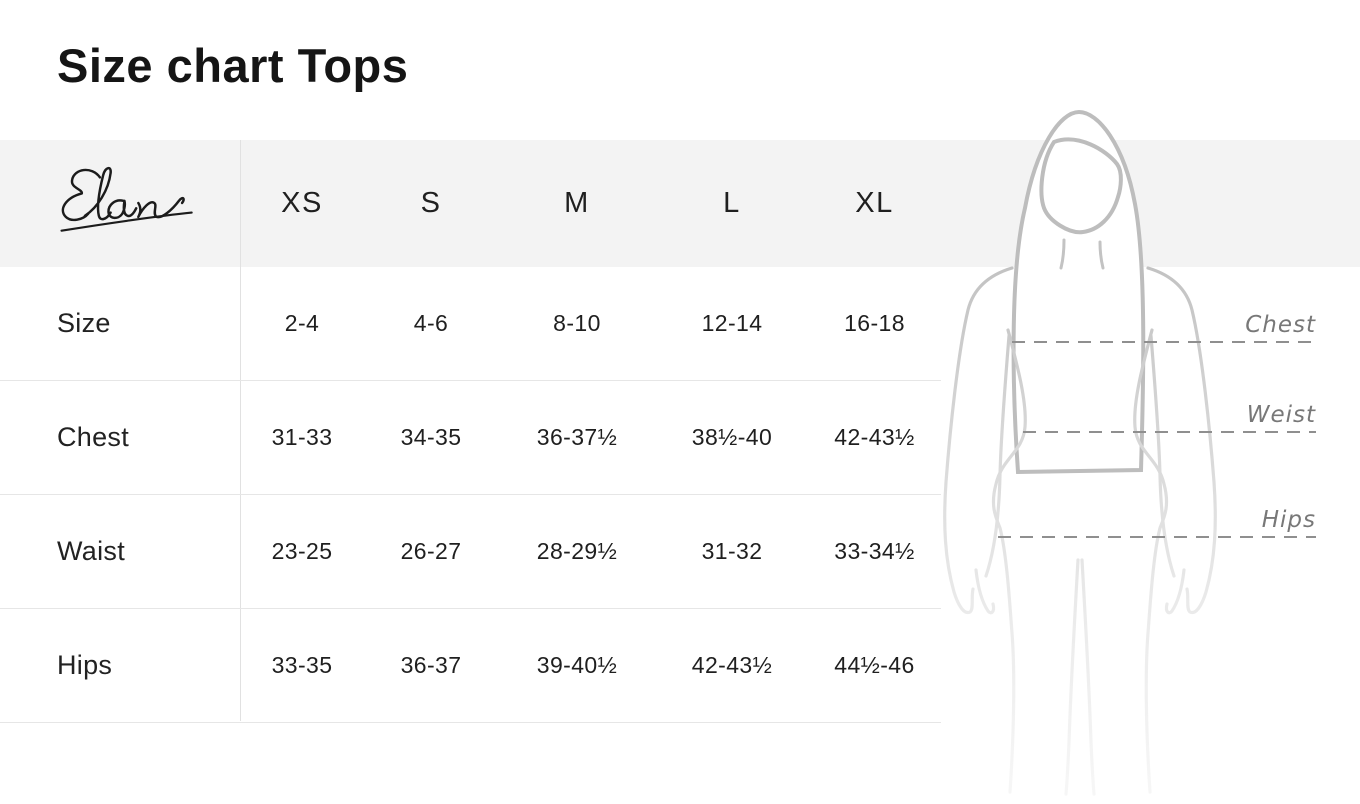 The width and height of the screenshot is (1360, 804). I want to click on waist-cell: 26-27, so click(431, 551).